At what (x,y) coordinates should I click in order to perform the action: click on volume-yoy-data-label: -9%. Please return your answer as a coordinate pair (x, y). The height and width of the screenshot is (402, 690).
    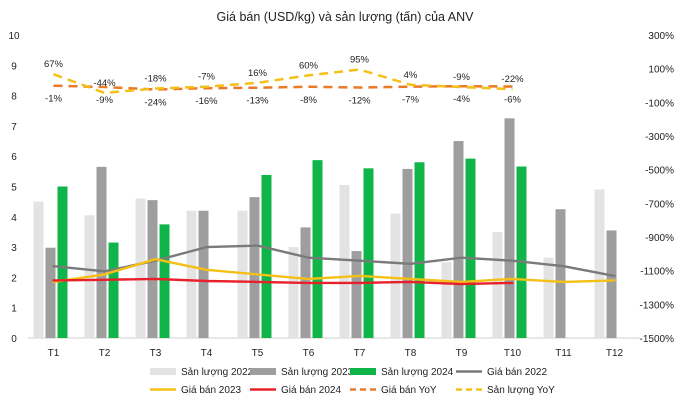
    Looking at the image, I should click on (461, 77).